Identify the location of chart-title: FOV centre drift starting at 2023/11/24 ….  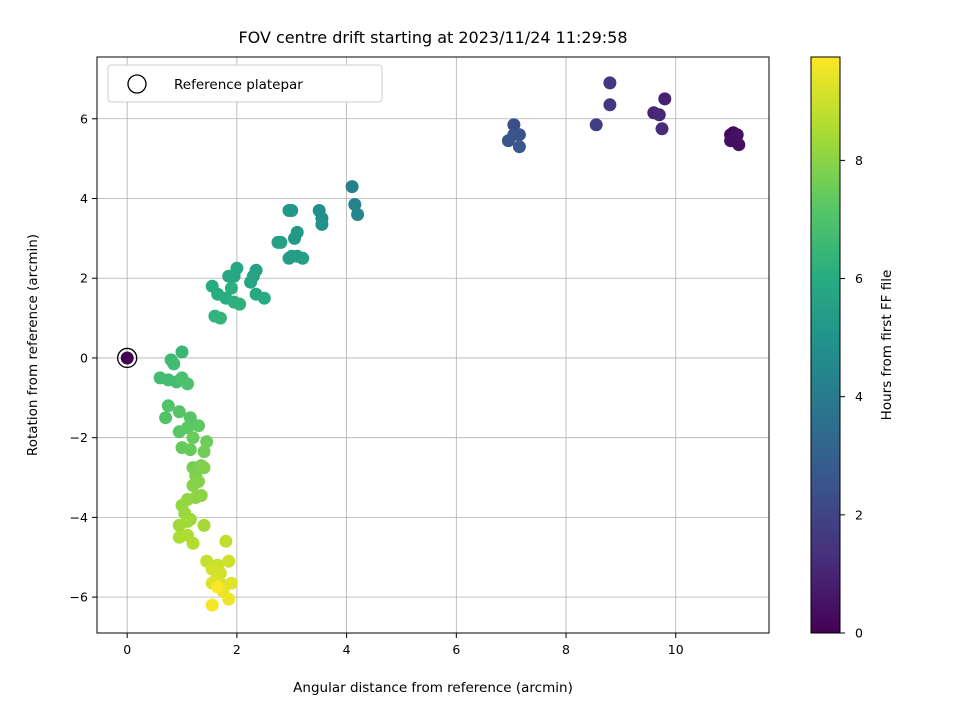
(432, 37).